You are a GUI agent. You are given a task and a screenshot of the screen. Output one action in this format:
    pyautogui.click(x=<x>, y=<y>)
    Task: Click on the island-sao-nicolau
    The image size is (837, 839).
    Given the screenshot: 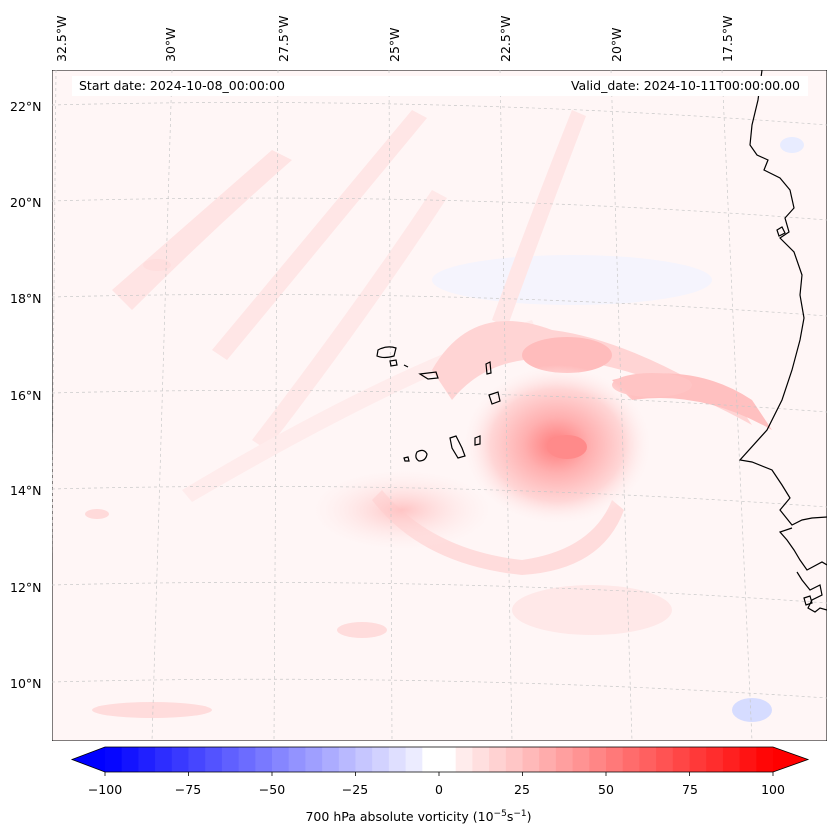 What is the action you would take?
    pyautogui.click(x=428, y=375)
    